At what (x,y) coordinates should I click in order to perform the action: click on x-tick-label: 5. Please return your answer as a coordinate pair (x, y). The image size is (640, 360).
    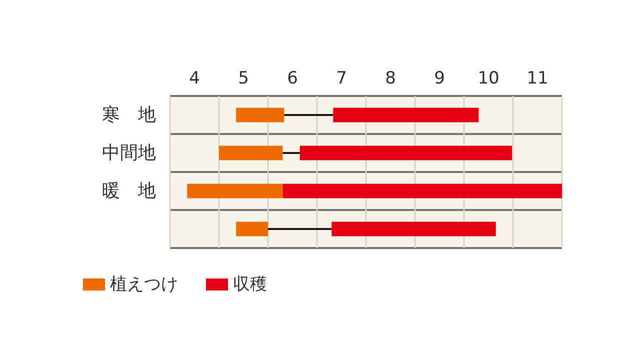
    Looking at the image, I should click on (243, 78).